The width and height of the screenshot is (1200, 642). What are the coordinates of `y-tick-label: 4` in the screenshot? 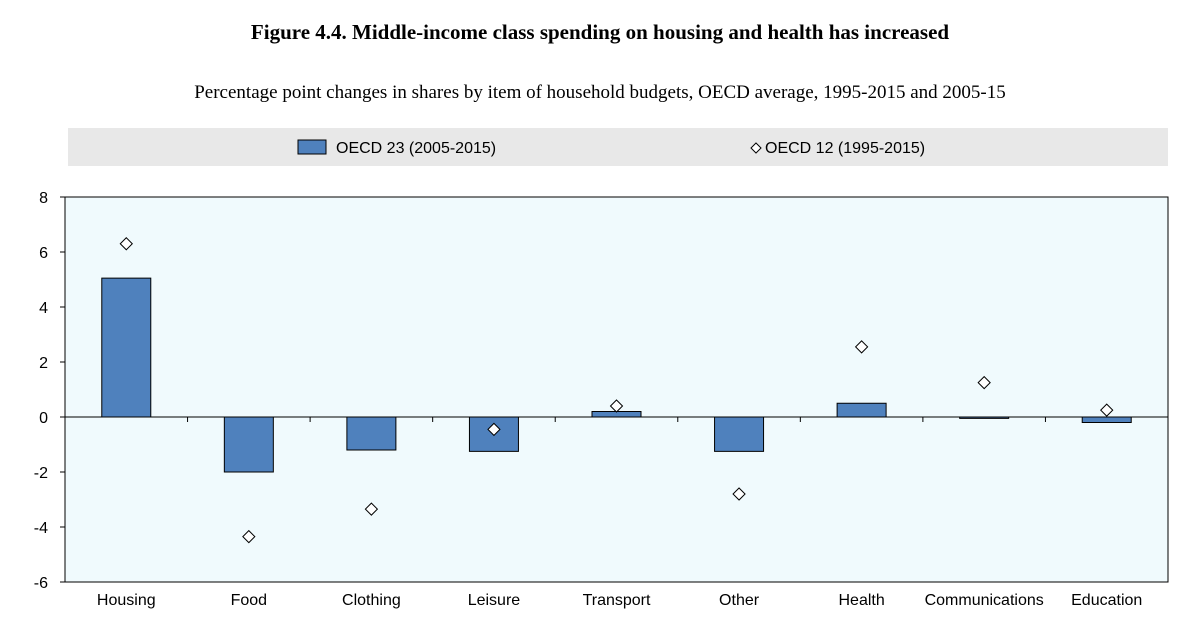 It's located at (43, 308).